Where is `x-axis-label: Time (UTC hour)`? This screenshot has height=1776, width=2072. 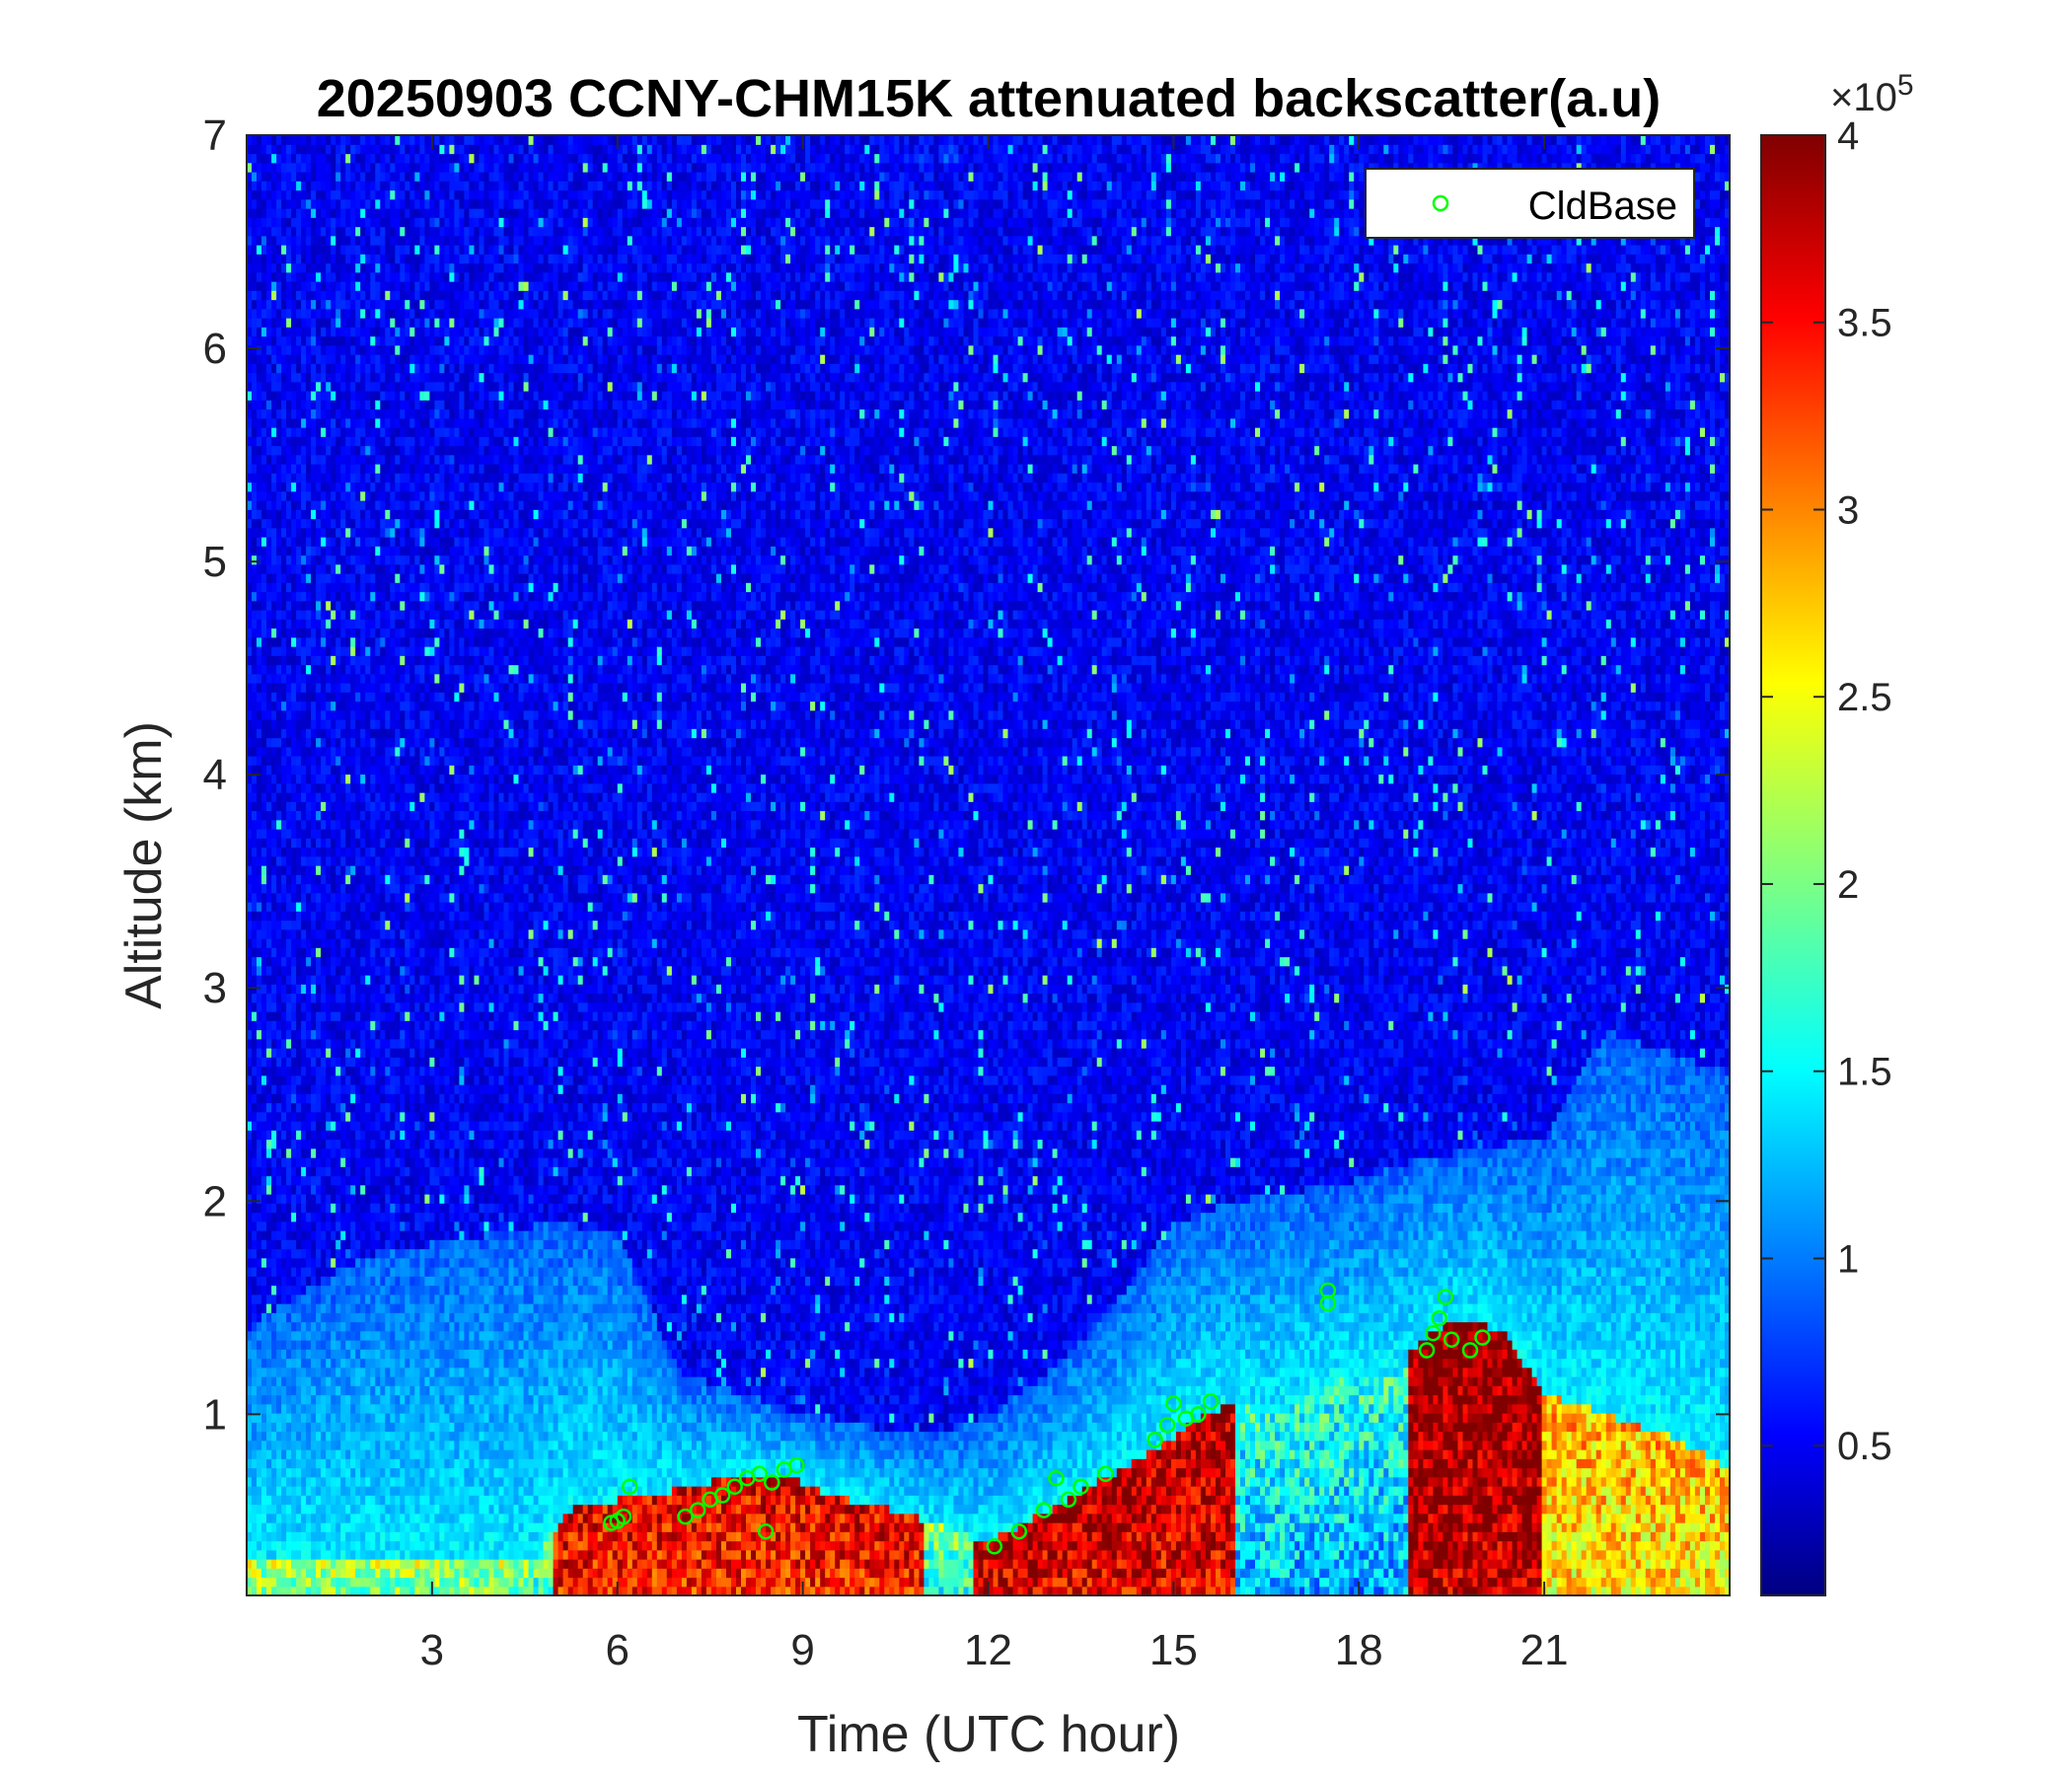
x-axis-label: Time (UTC hour) is located at coordinates (989, 1735).